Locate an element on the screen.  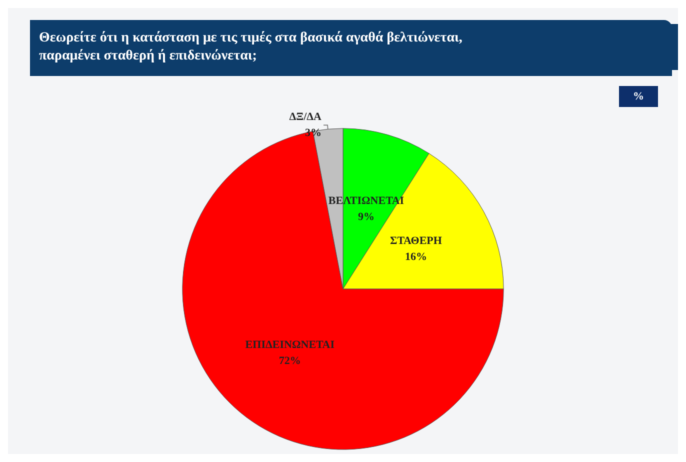
chart-title: Θεωρείτε ότι η κατάσταση με τις τιμές στα βασικά αγαθά βελτιώνεται, παραμένει σταθερή ή επιδεινώνεται; is located at coordinates (252, 47).